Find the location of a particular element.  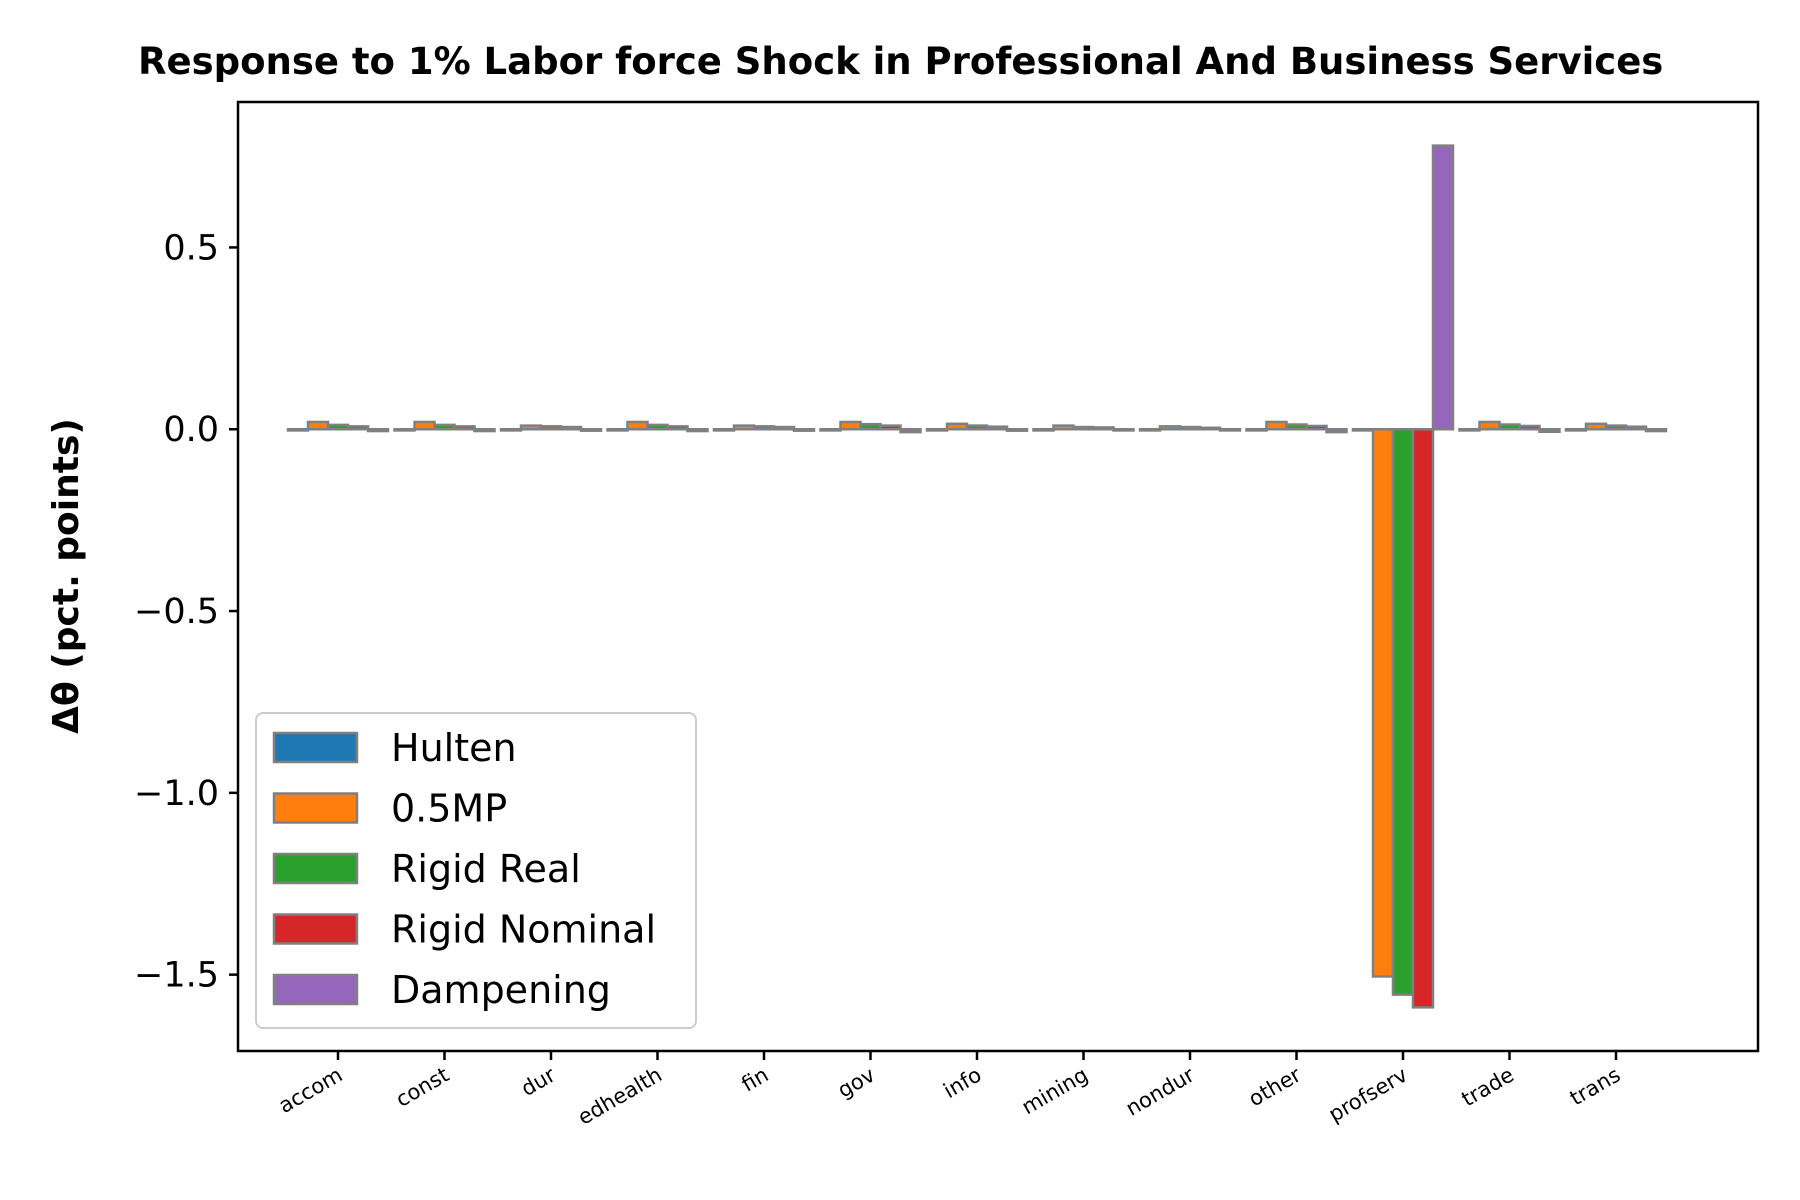

bar-mining-dampening is located at coordinates (1123, 429).